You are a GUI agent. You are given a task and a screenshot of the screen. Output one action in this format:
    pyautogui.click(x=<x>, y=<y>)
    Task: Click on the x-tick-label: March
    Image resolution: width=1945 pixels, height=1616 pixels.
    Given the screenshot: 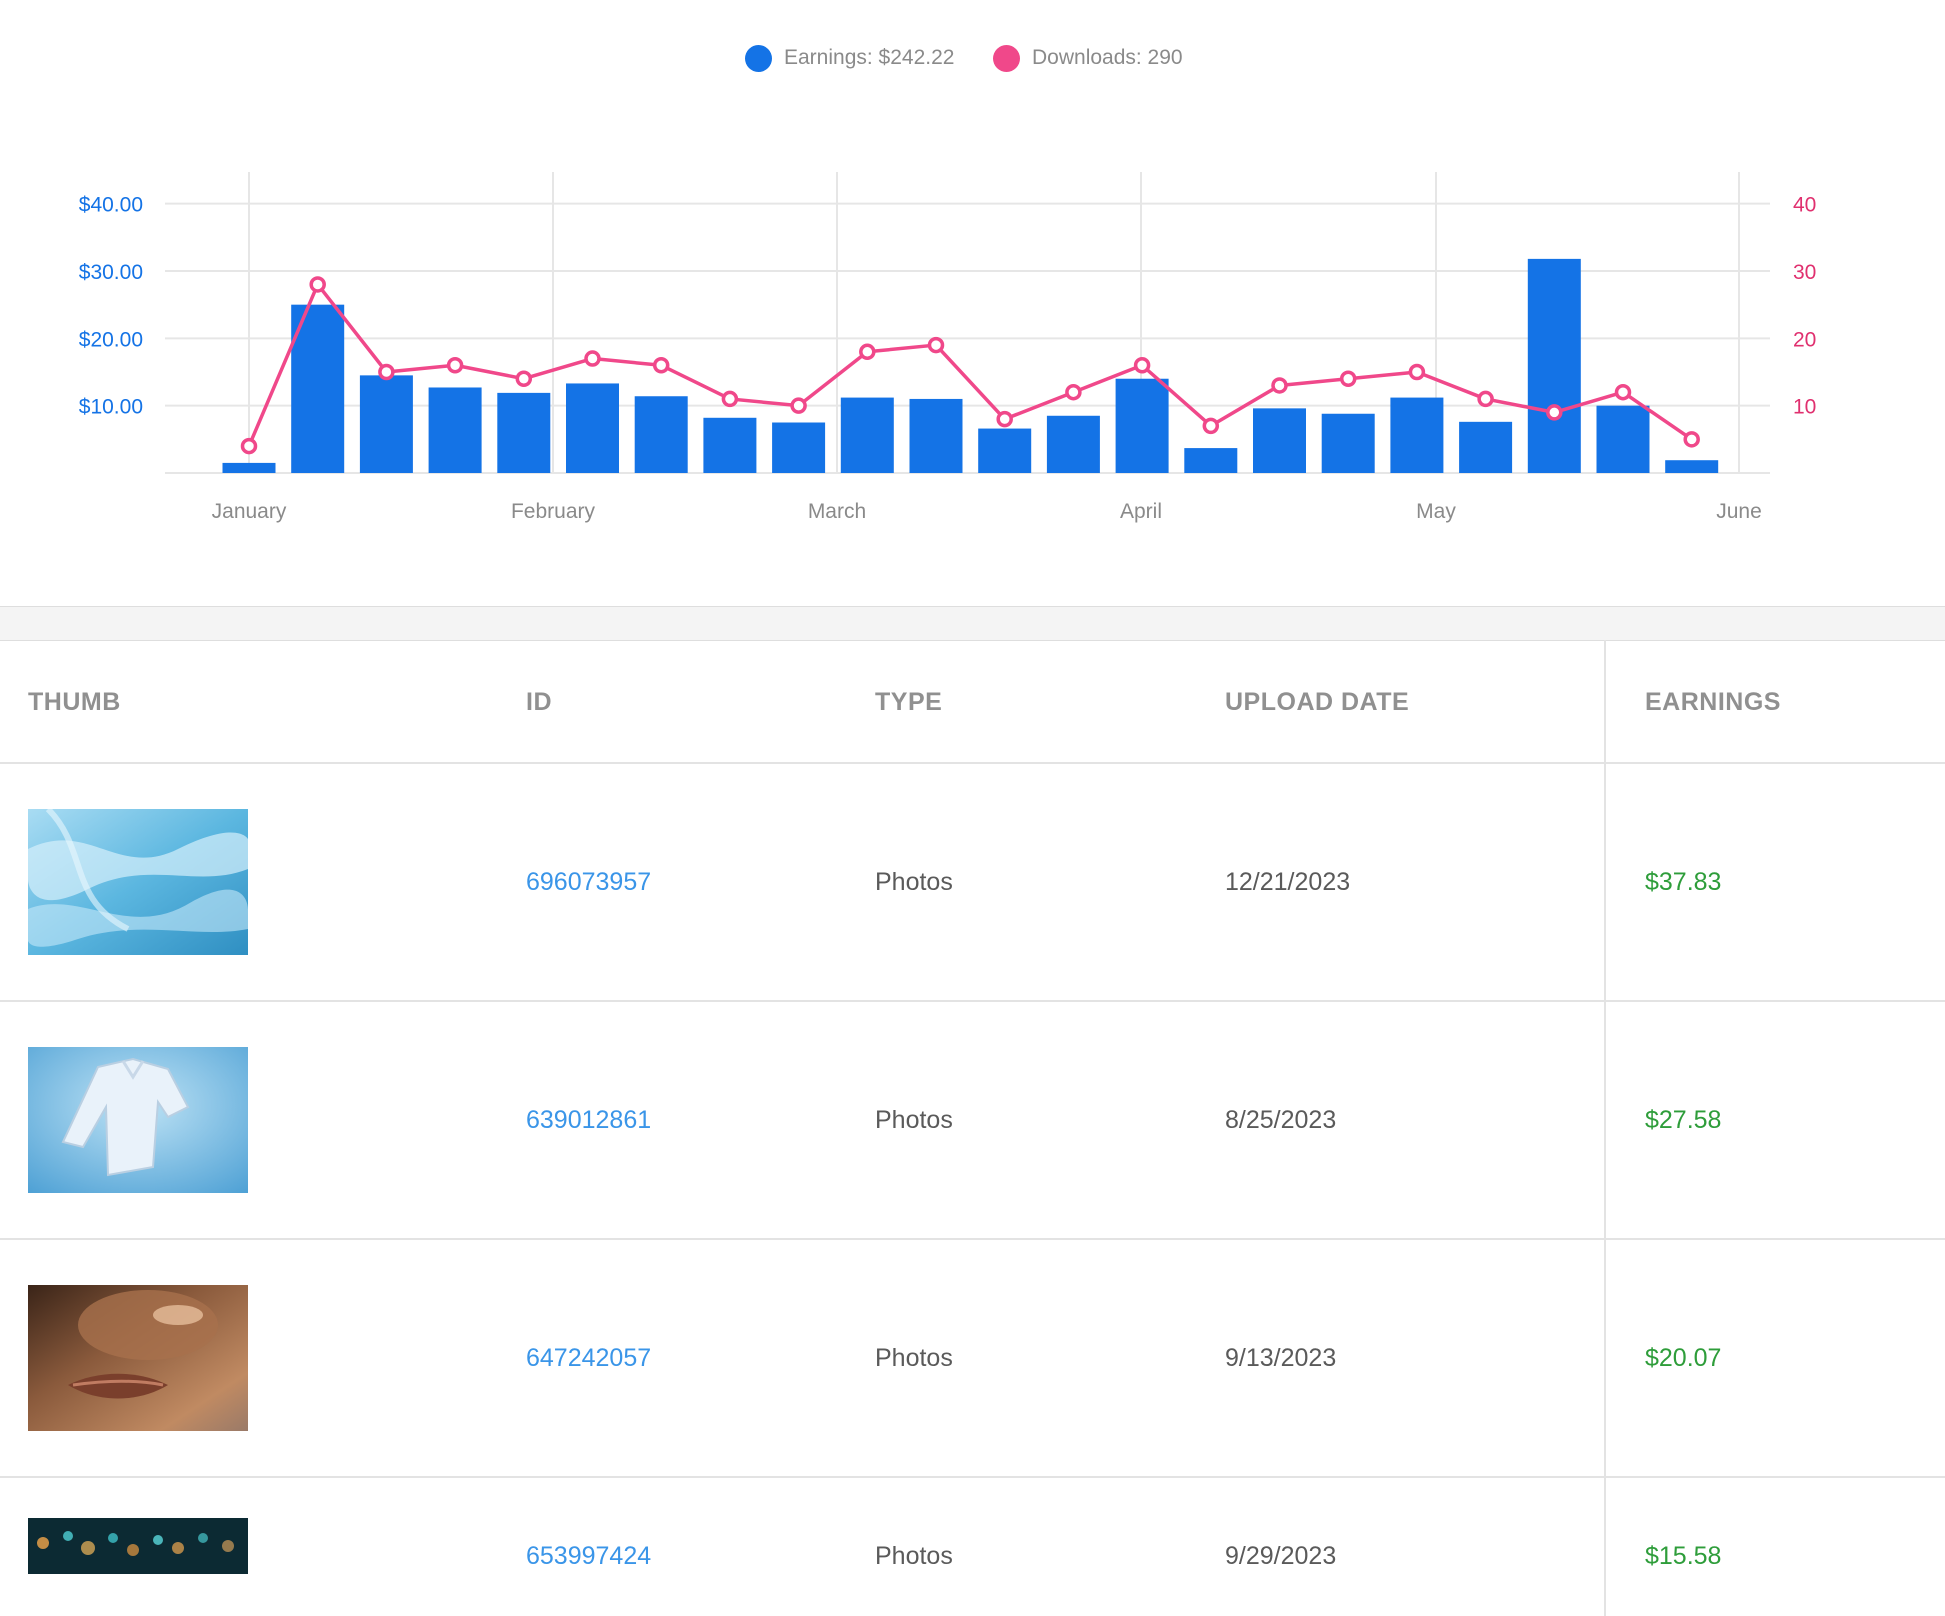 What is the action you would take?
    pyautogui.click(x=837, y=511)
    